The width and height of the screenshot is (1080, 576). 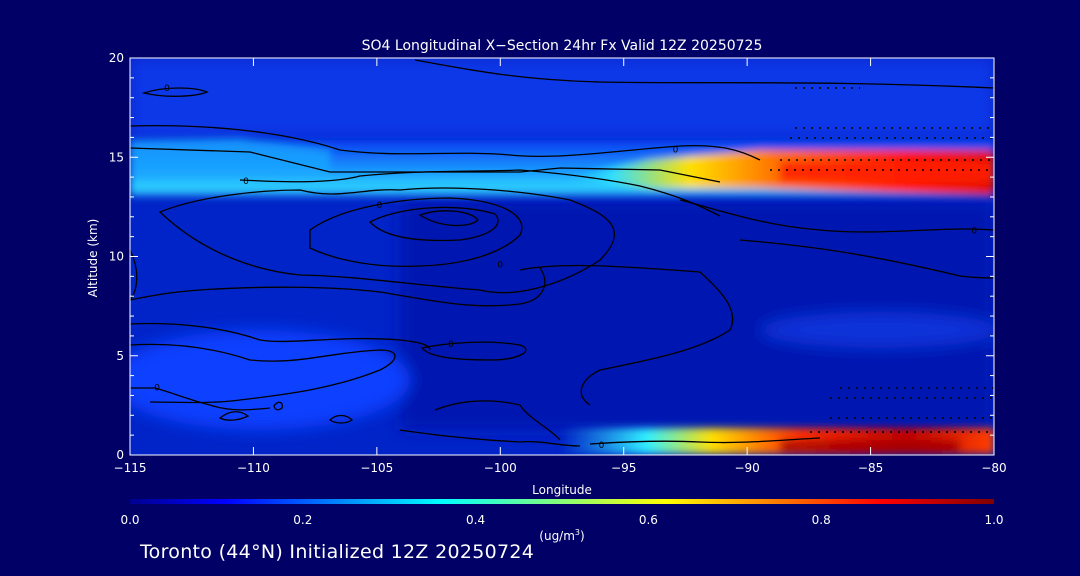 I want to click on colorbar-label-suffix: ), so click(x=582, y=536).